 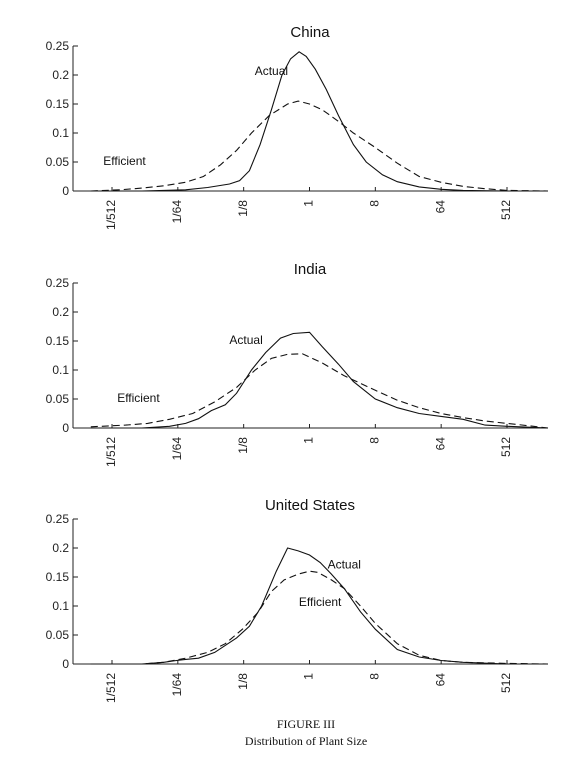 What do you see at coordinates (310, 505) in the screenshot?
I see `panel-title: United States` at bounding box center [310, 505].